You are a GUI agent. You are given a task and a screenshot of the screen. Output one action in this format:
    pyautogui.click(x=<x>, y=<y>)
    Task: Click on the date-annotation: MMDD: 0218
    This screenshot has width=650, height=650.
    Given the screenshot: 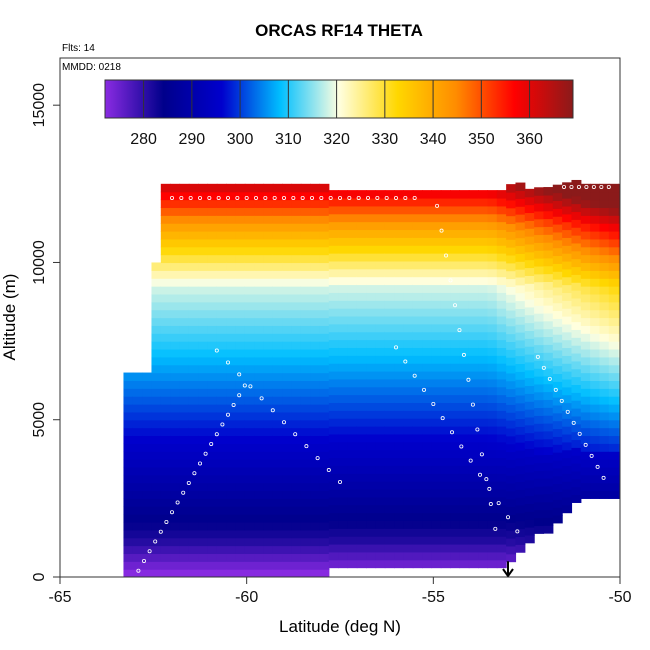 What is the action you would take?
    pyautogui.click(x=91, y=67)
    